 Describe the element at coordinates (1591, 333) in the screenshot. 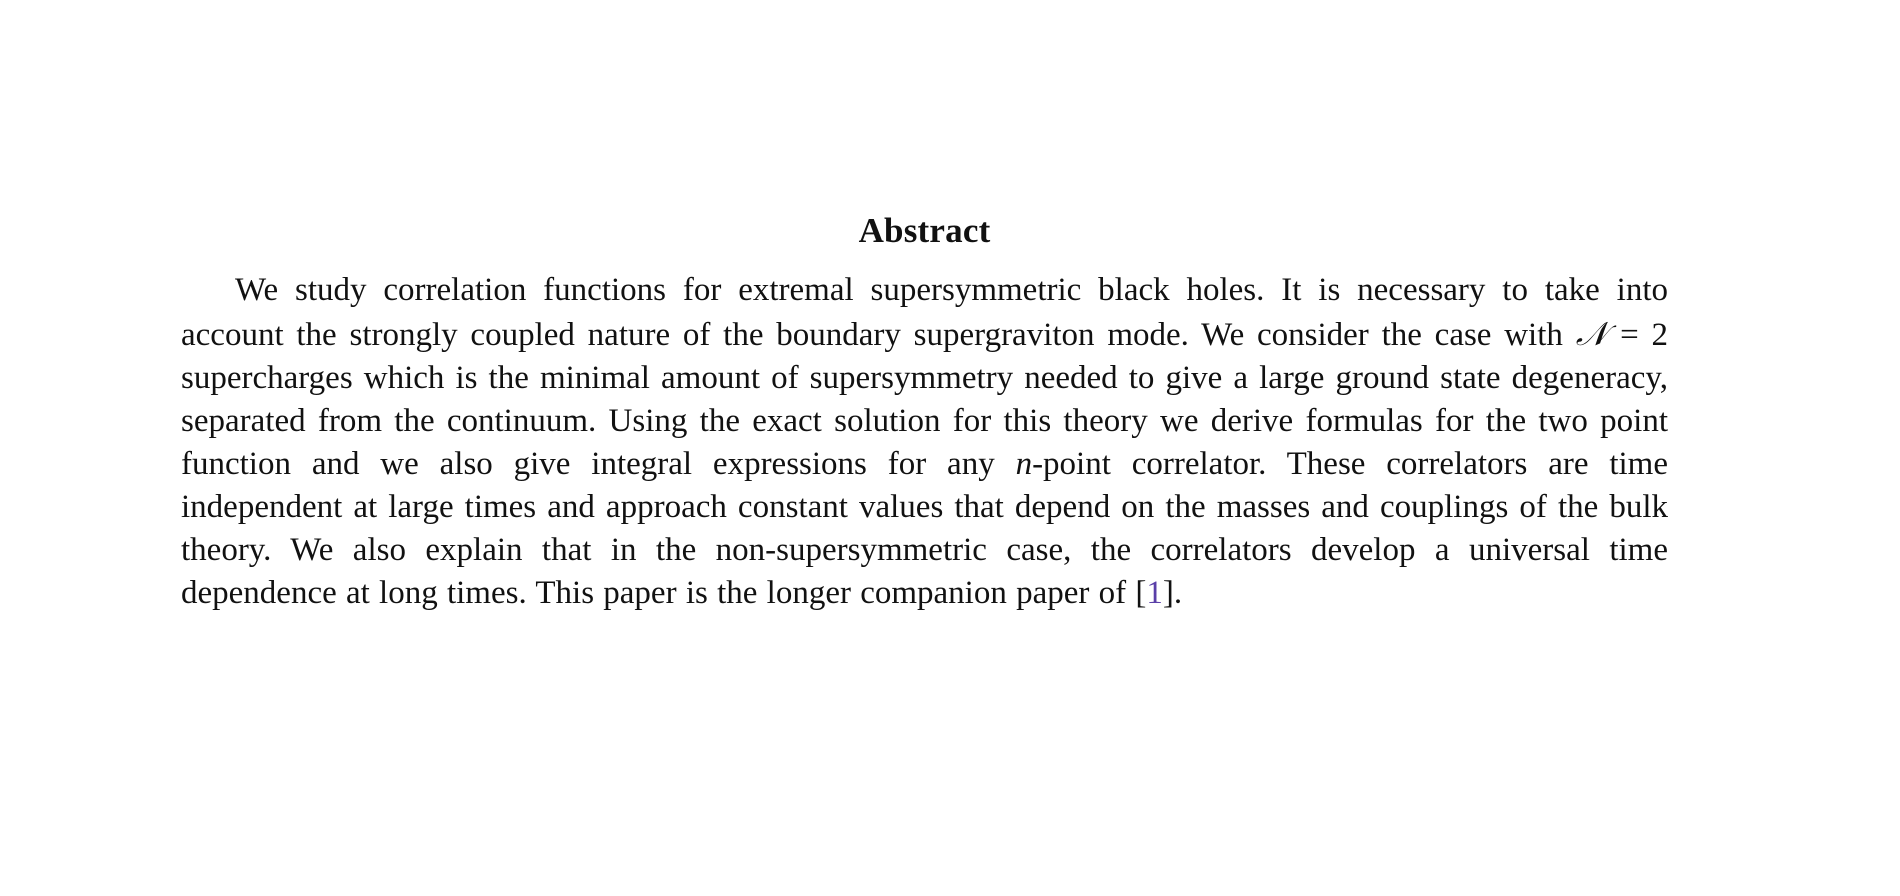

I see `math-symbol-n-calligraphic: 𝒩` at that location.